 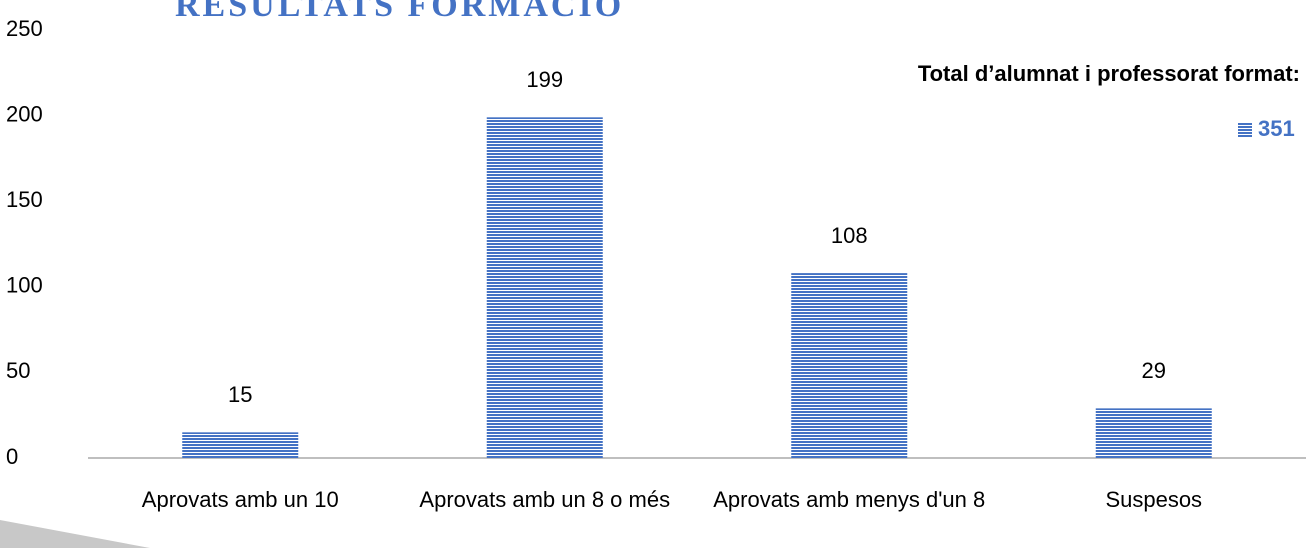 What do you see at coordinates (24, 285) in the screenshot?
I see `y-tick-label: 100` at bounding box center [24, 285].